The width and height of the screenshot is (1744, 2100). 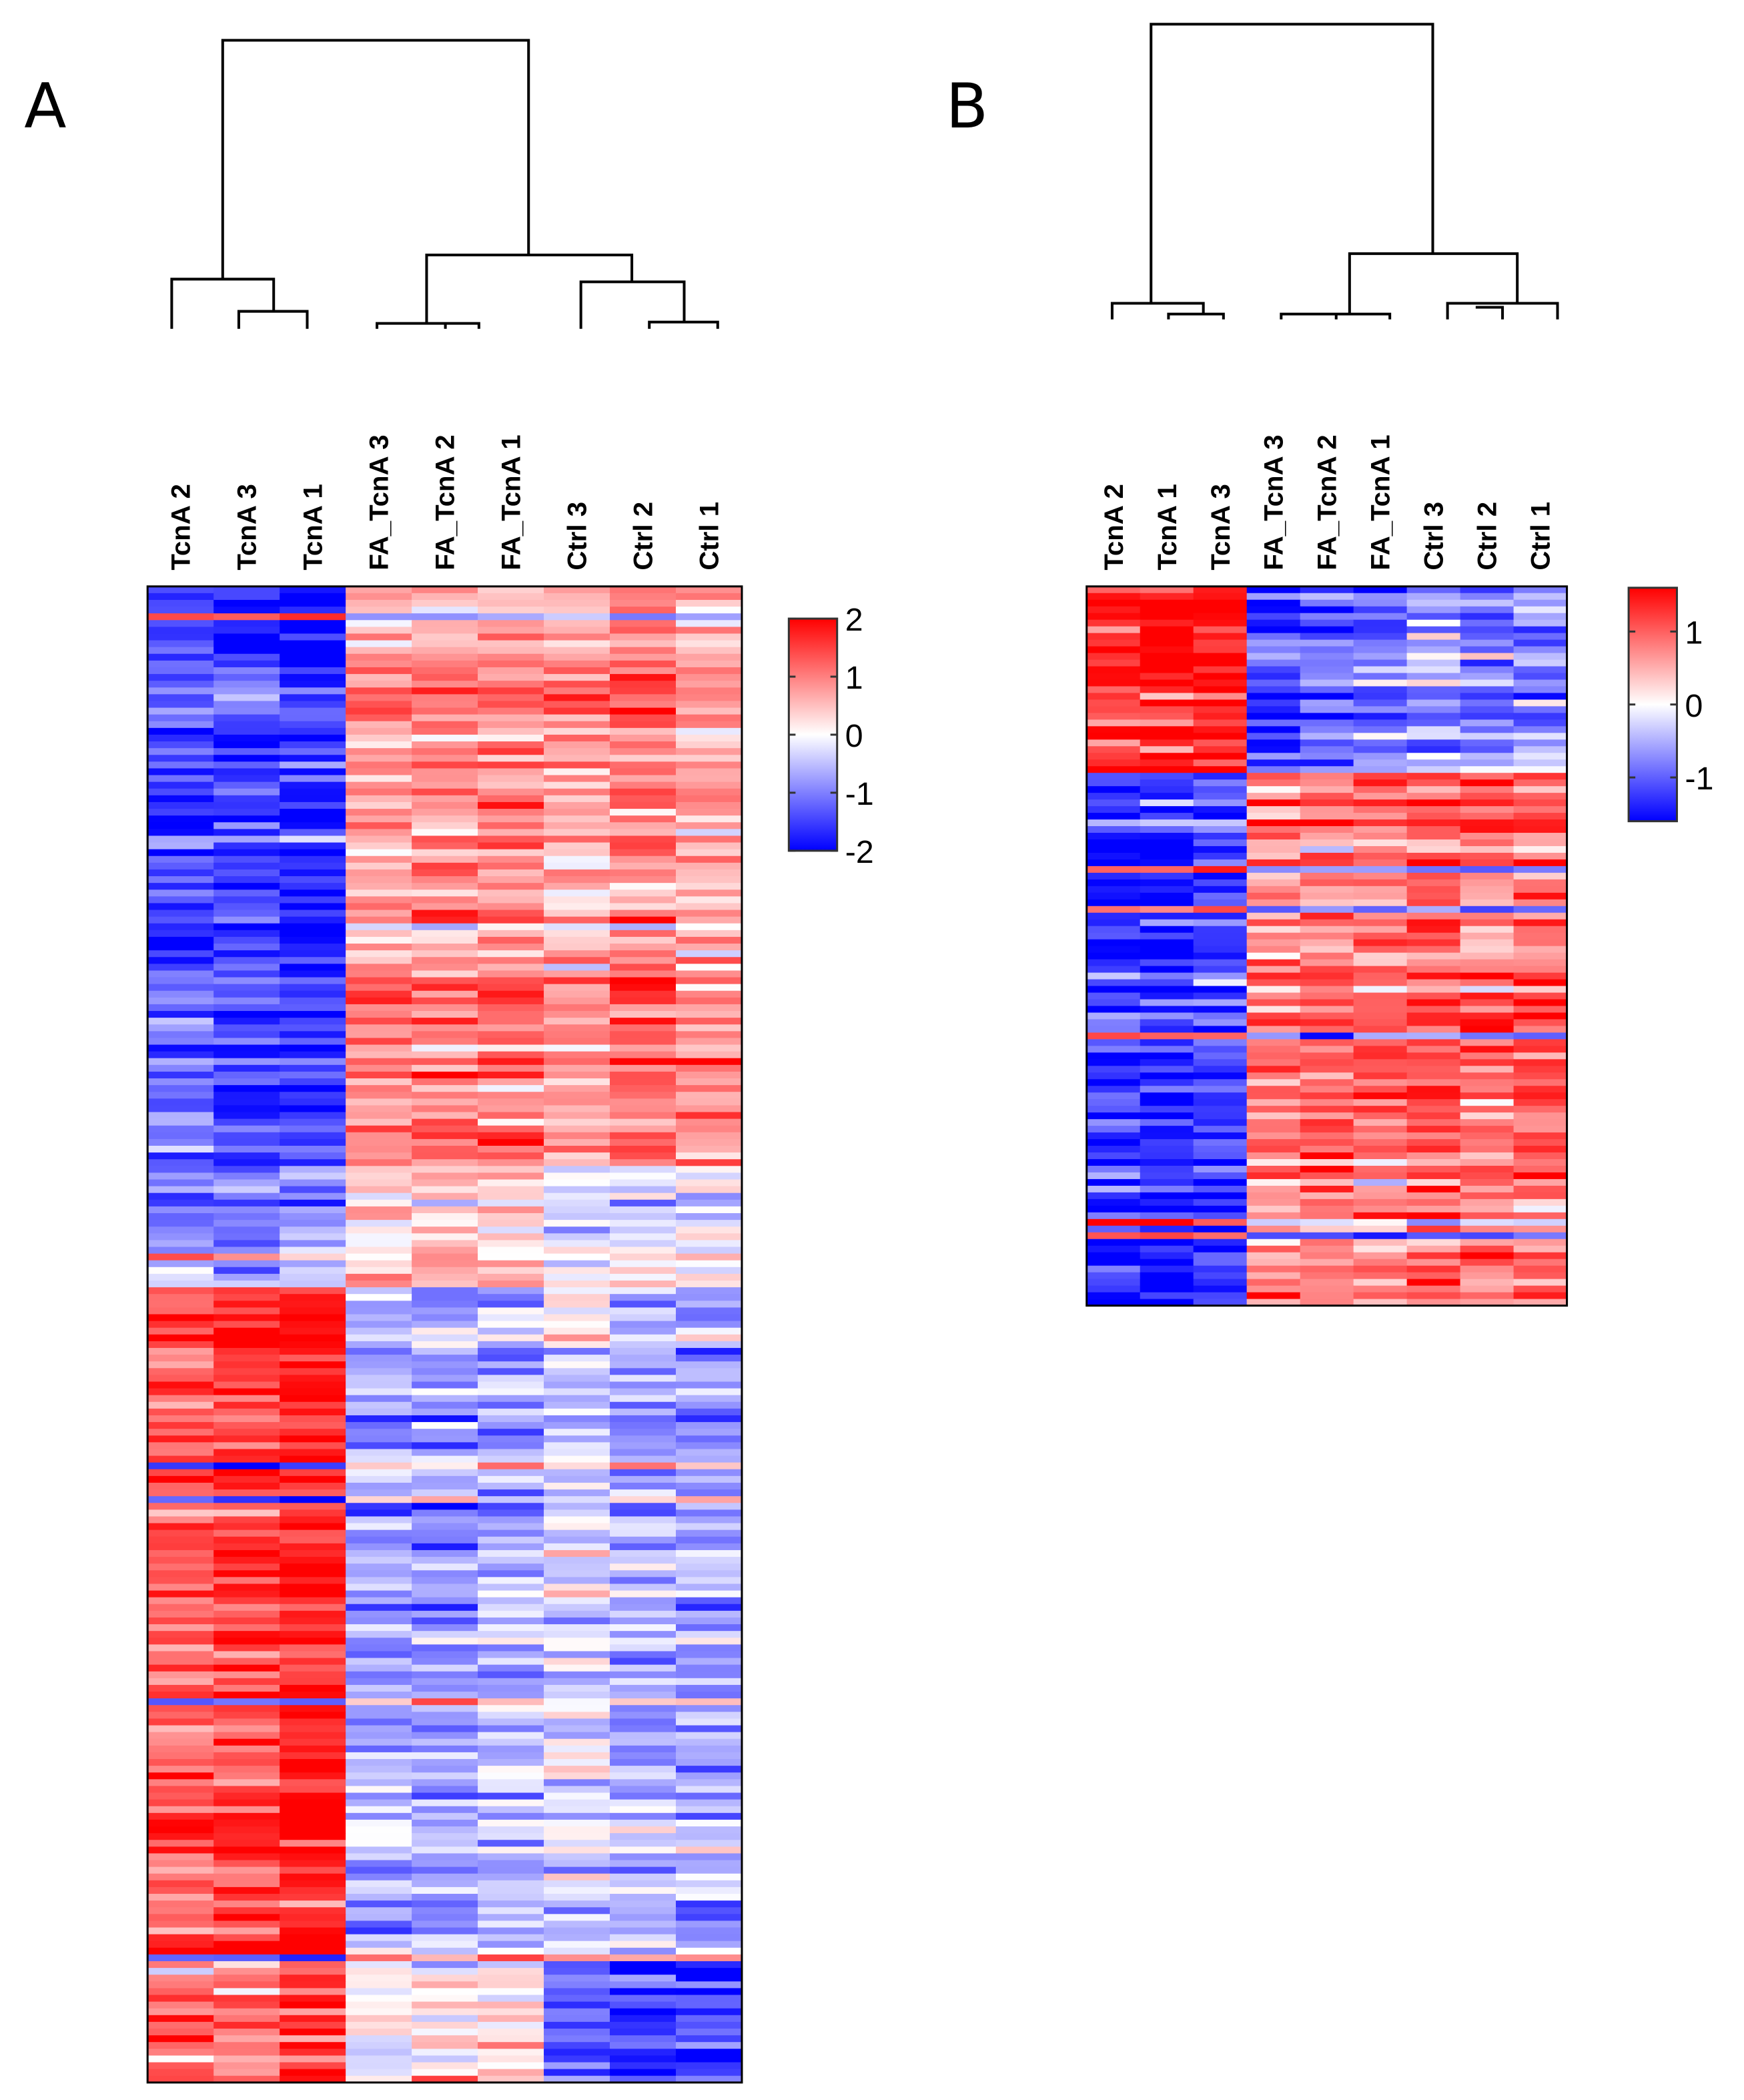 I want to click on dendrogram-a, so click(x=444, y=184).